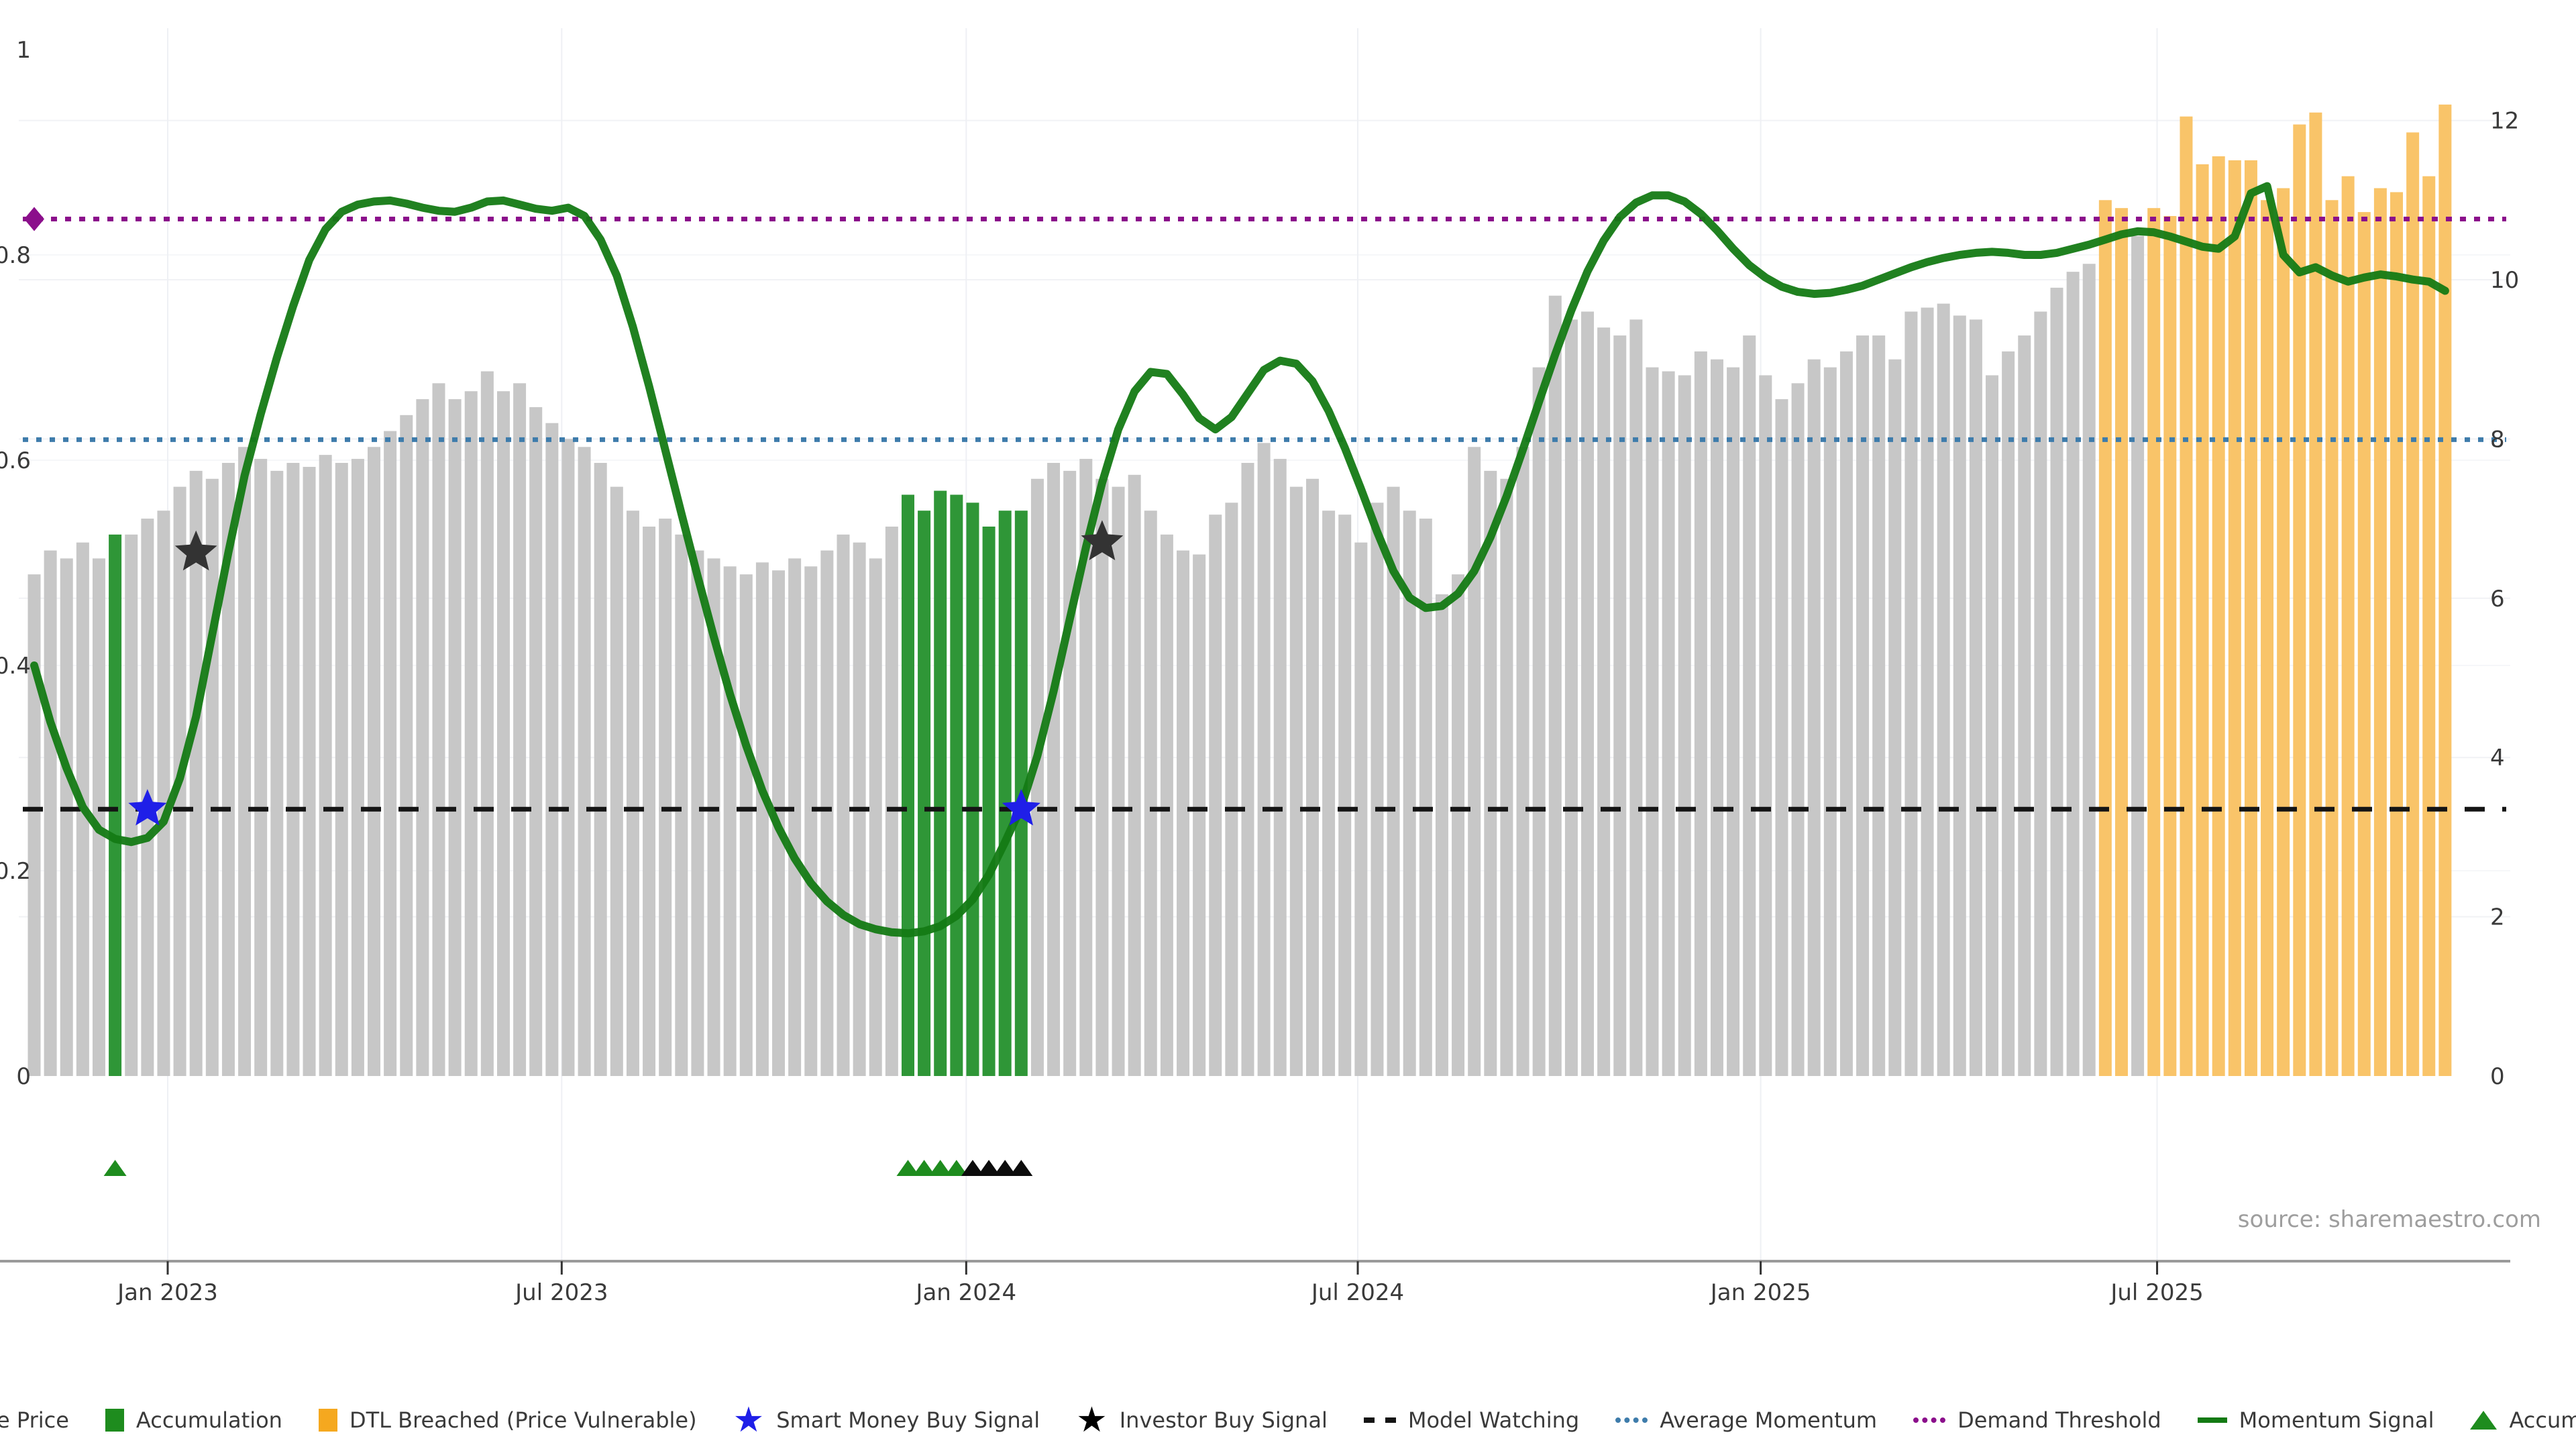 The width and height of the screenshot is (2576, 1449). What do you see at coordinates (147, 807) in the screenshot?
I see `smart-money-buy-star-marker` at bounding box center [147, 807].